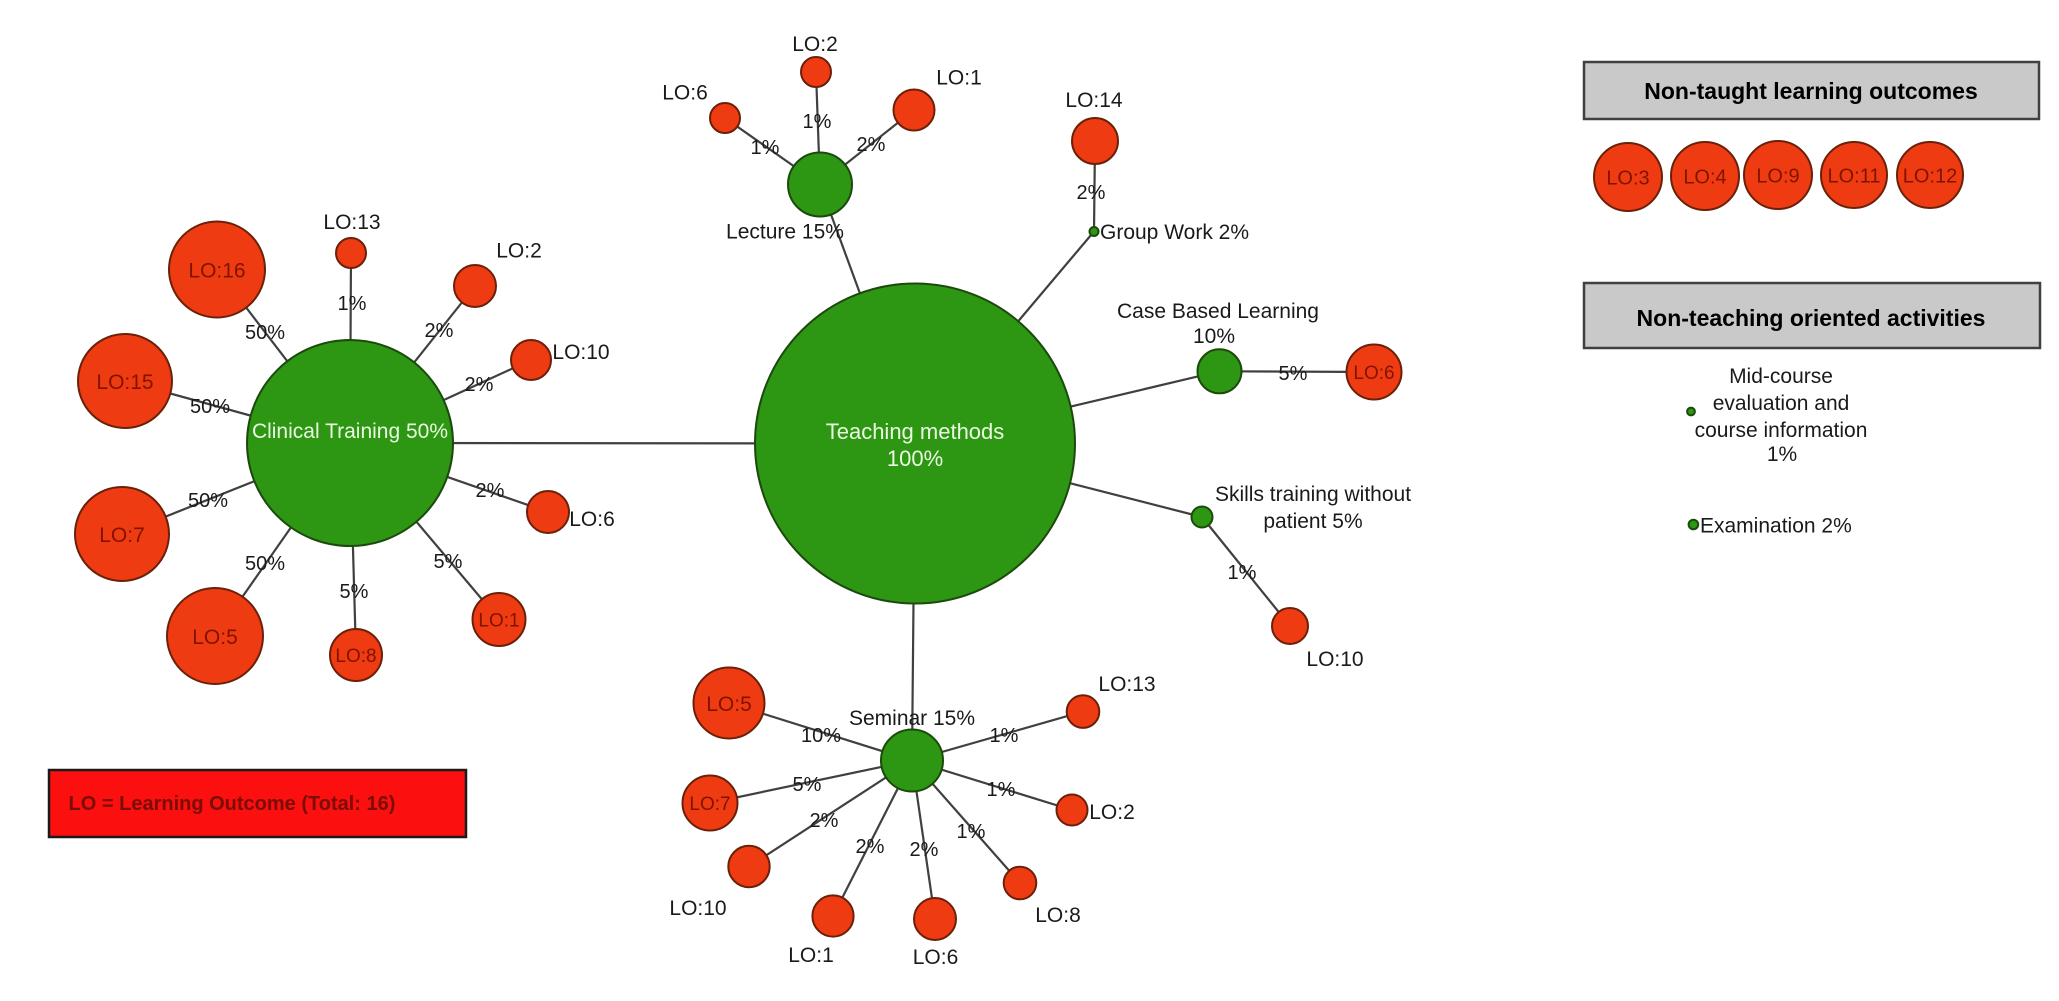 Image resolution: width=2059 pixels, height=1001 pixels. Describe the element at coordinates (1781, 403) in the screenshot. I see `svg-text: evaluation and` at that location.